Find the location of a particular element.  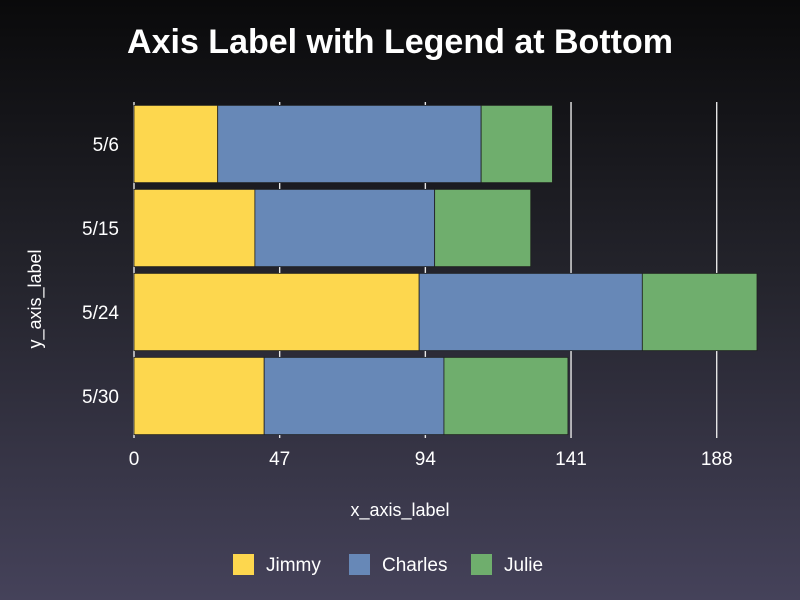

chart-title: Axis Label with Legend at Bottom is located at coordinates (400, 42).